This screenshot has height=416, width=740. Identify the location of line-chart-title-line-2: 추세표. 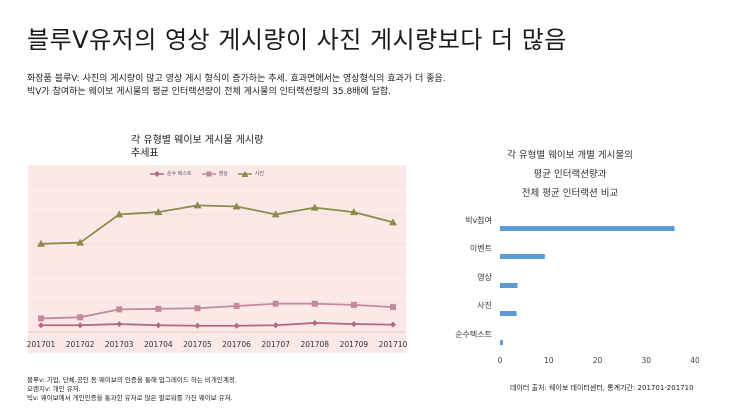
(145, 153).